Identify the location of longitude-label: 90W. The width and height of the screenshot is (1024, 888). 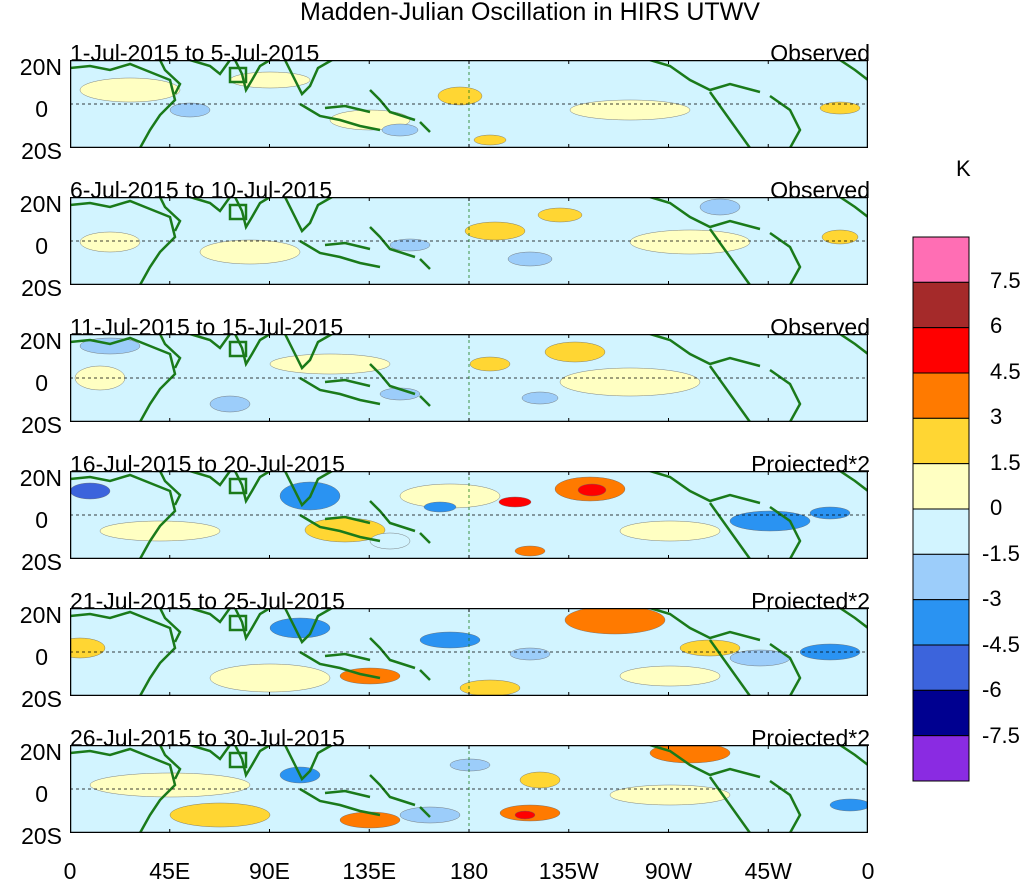
(668, 871).